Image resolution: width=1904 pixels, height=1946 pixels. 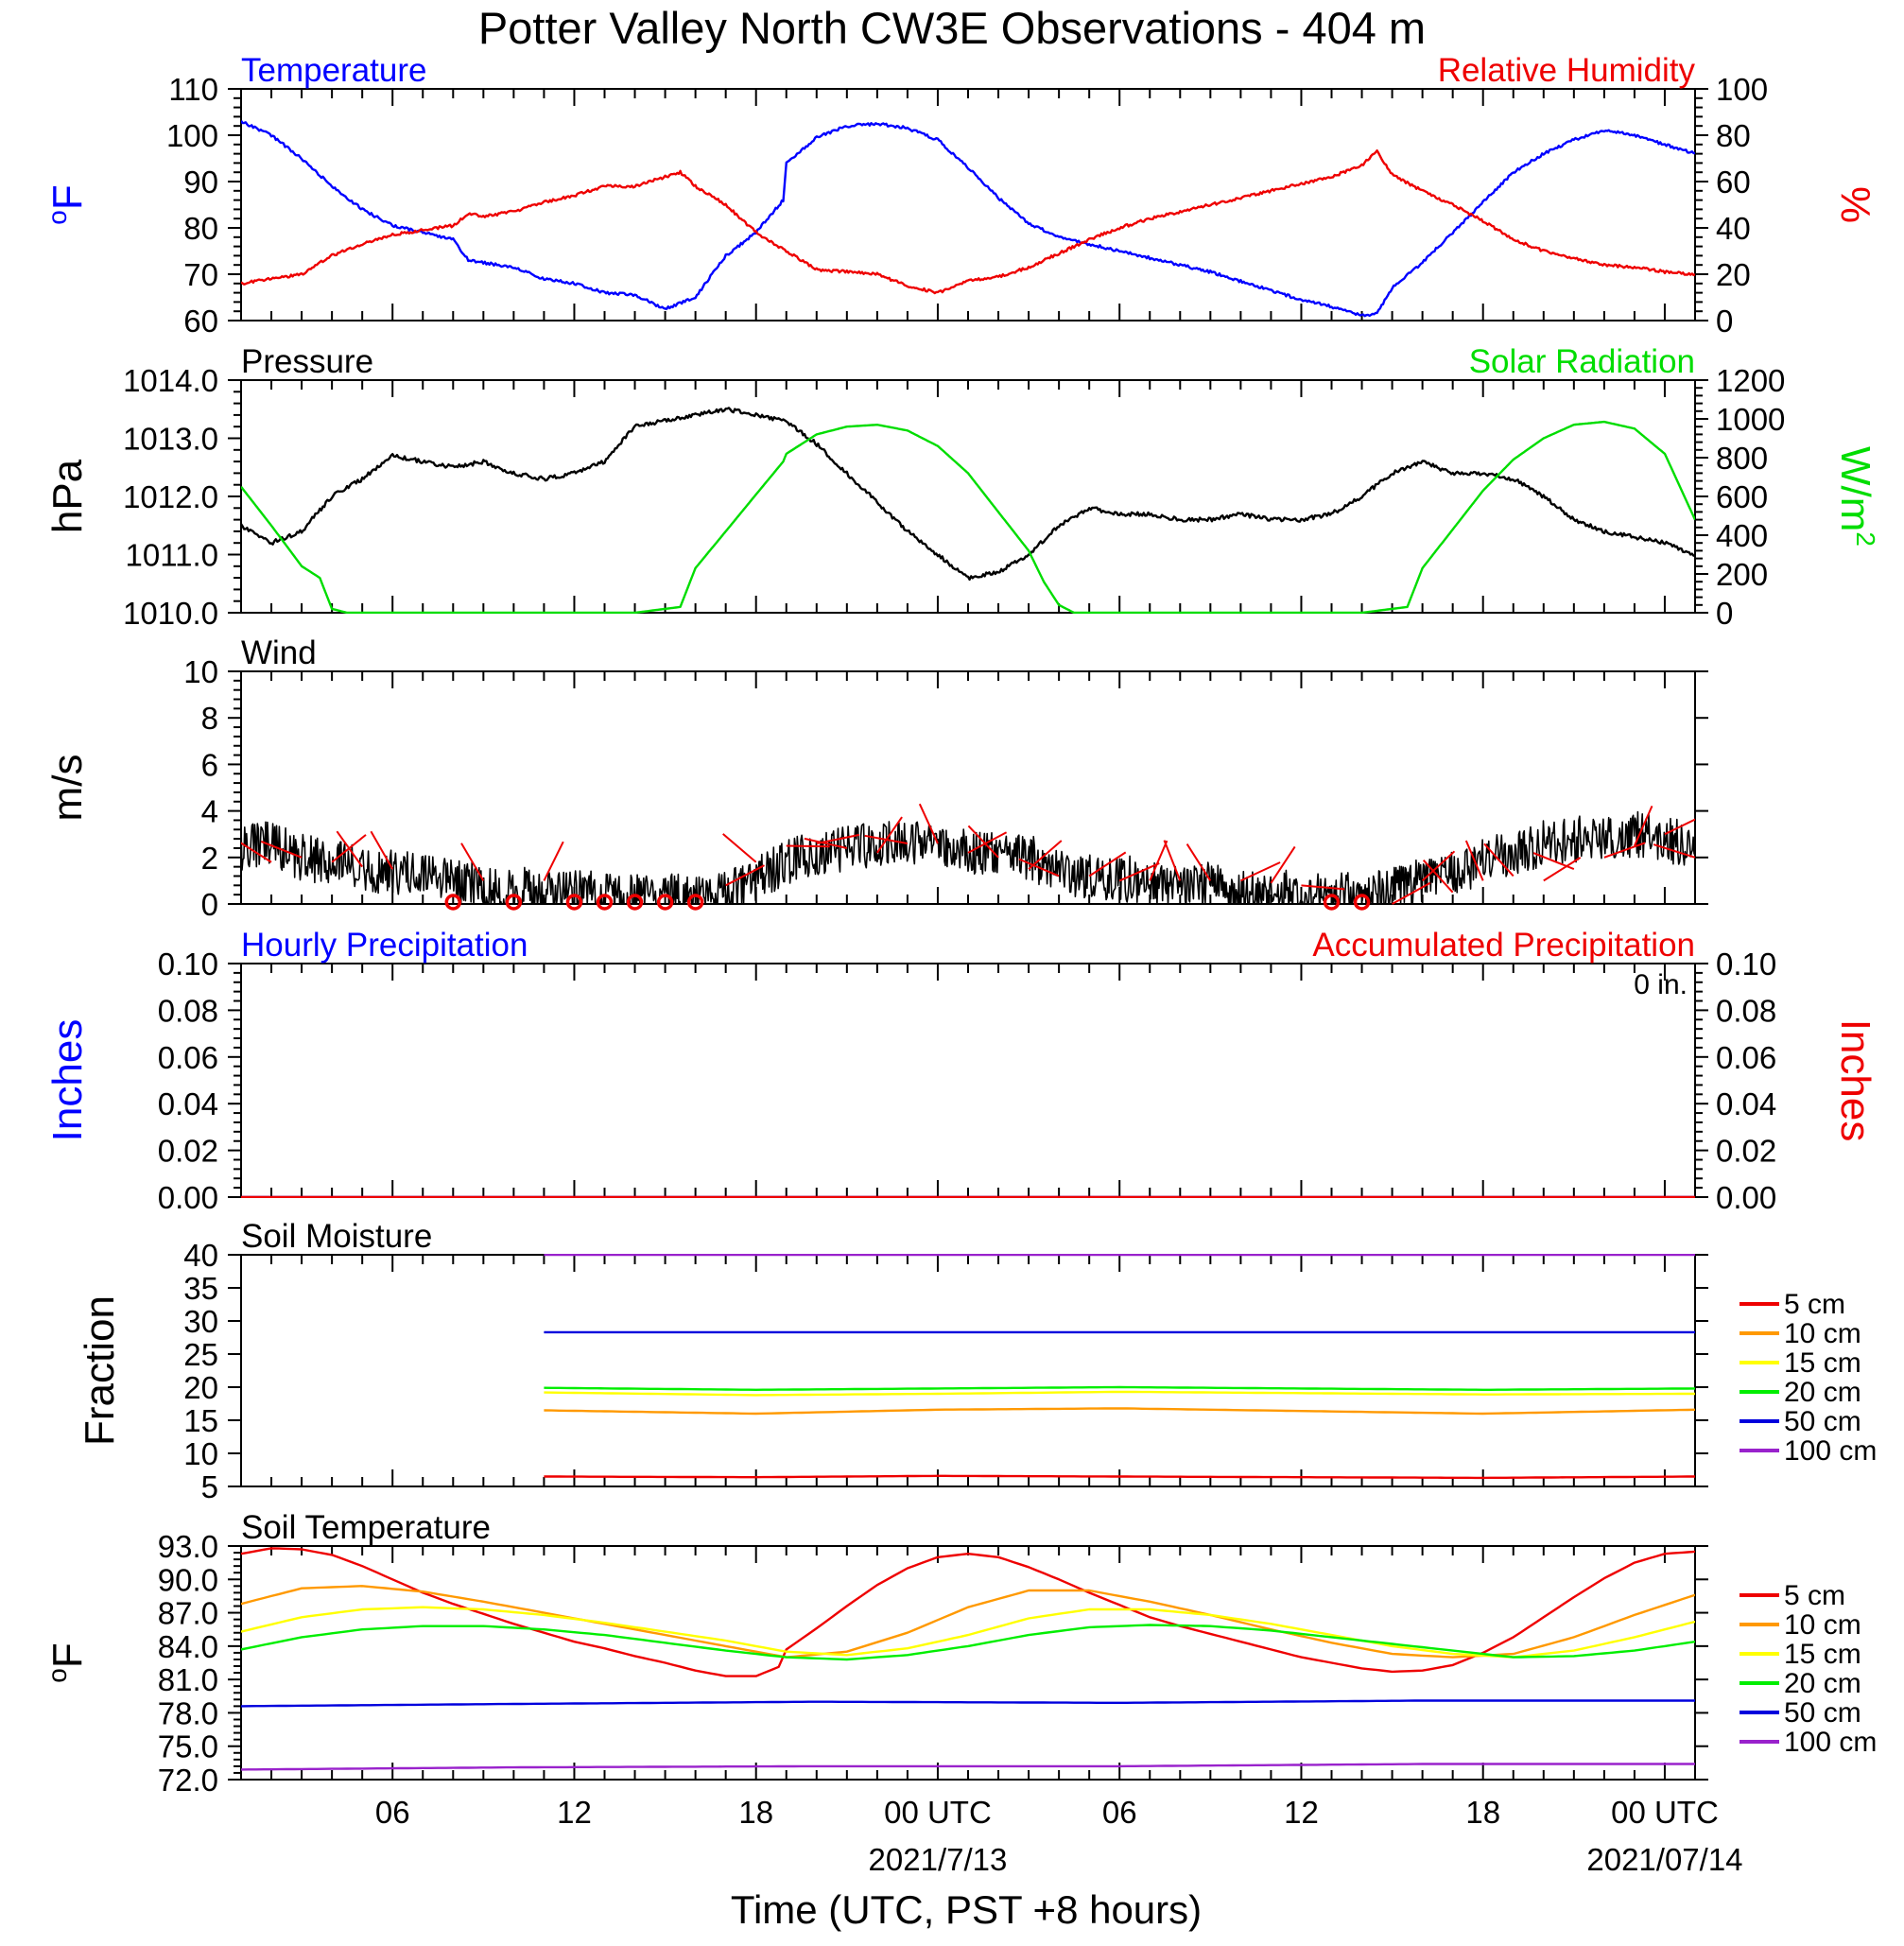 I want to click on panel-title-left: Temperature, so click(x=333, y=71).